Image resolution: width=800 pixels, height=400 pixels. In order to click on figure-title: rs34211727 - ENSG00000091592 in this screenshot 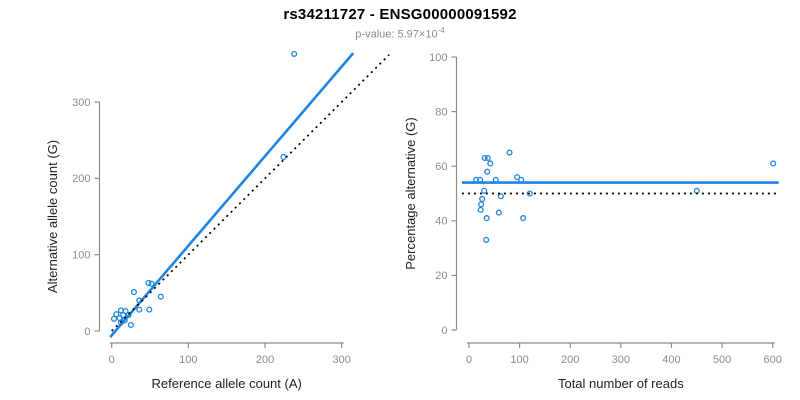, I will do `click(400, 14)`.